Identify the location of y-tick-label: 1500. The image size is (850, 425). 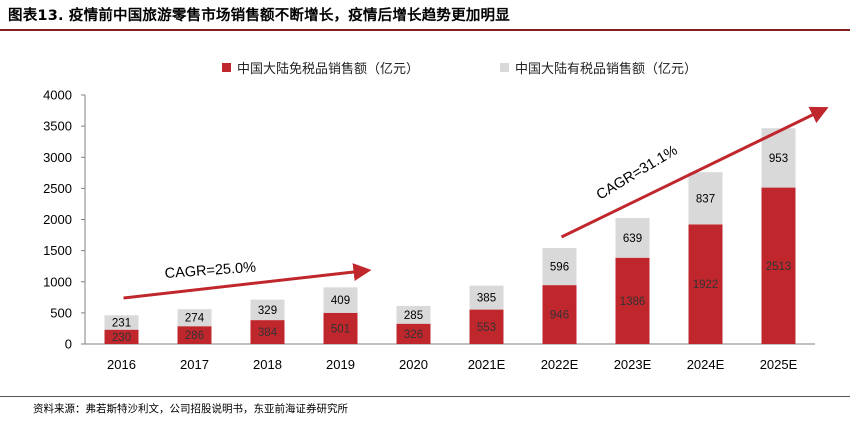
(57, 250).